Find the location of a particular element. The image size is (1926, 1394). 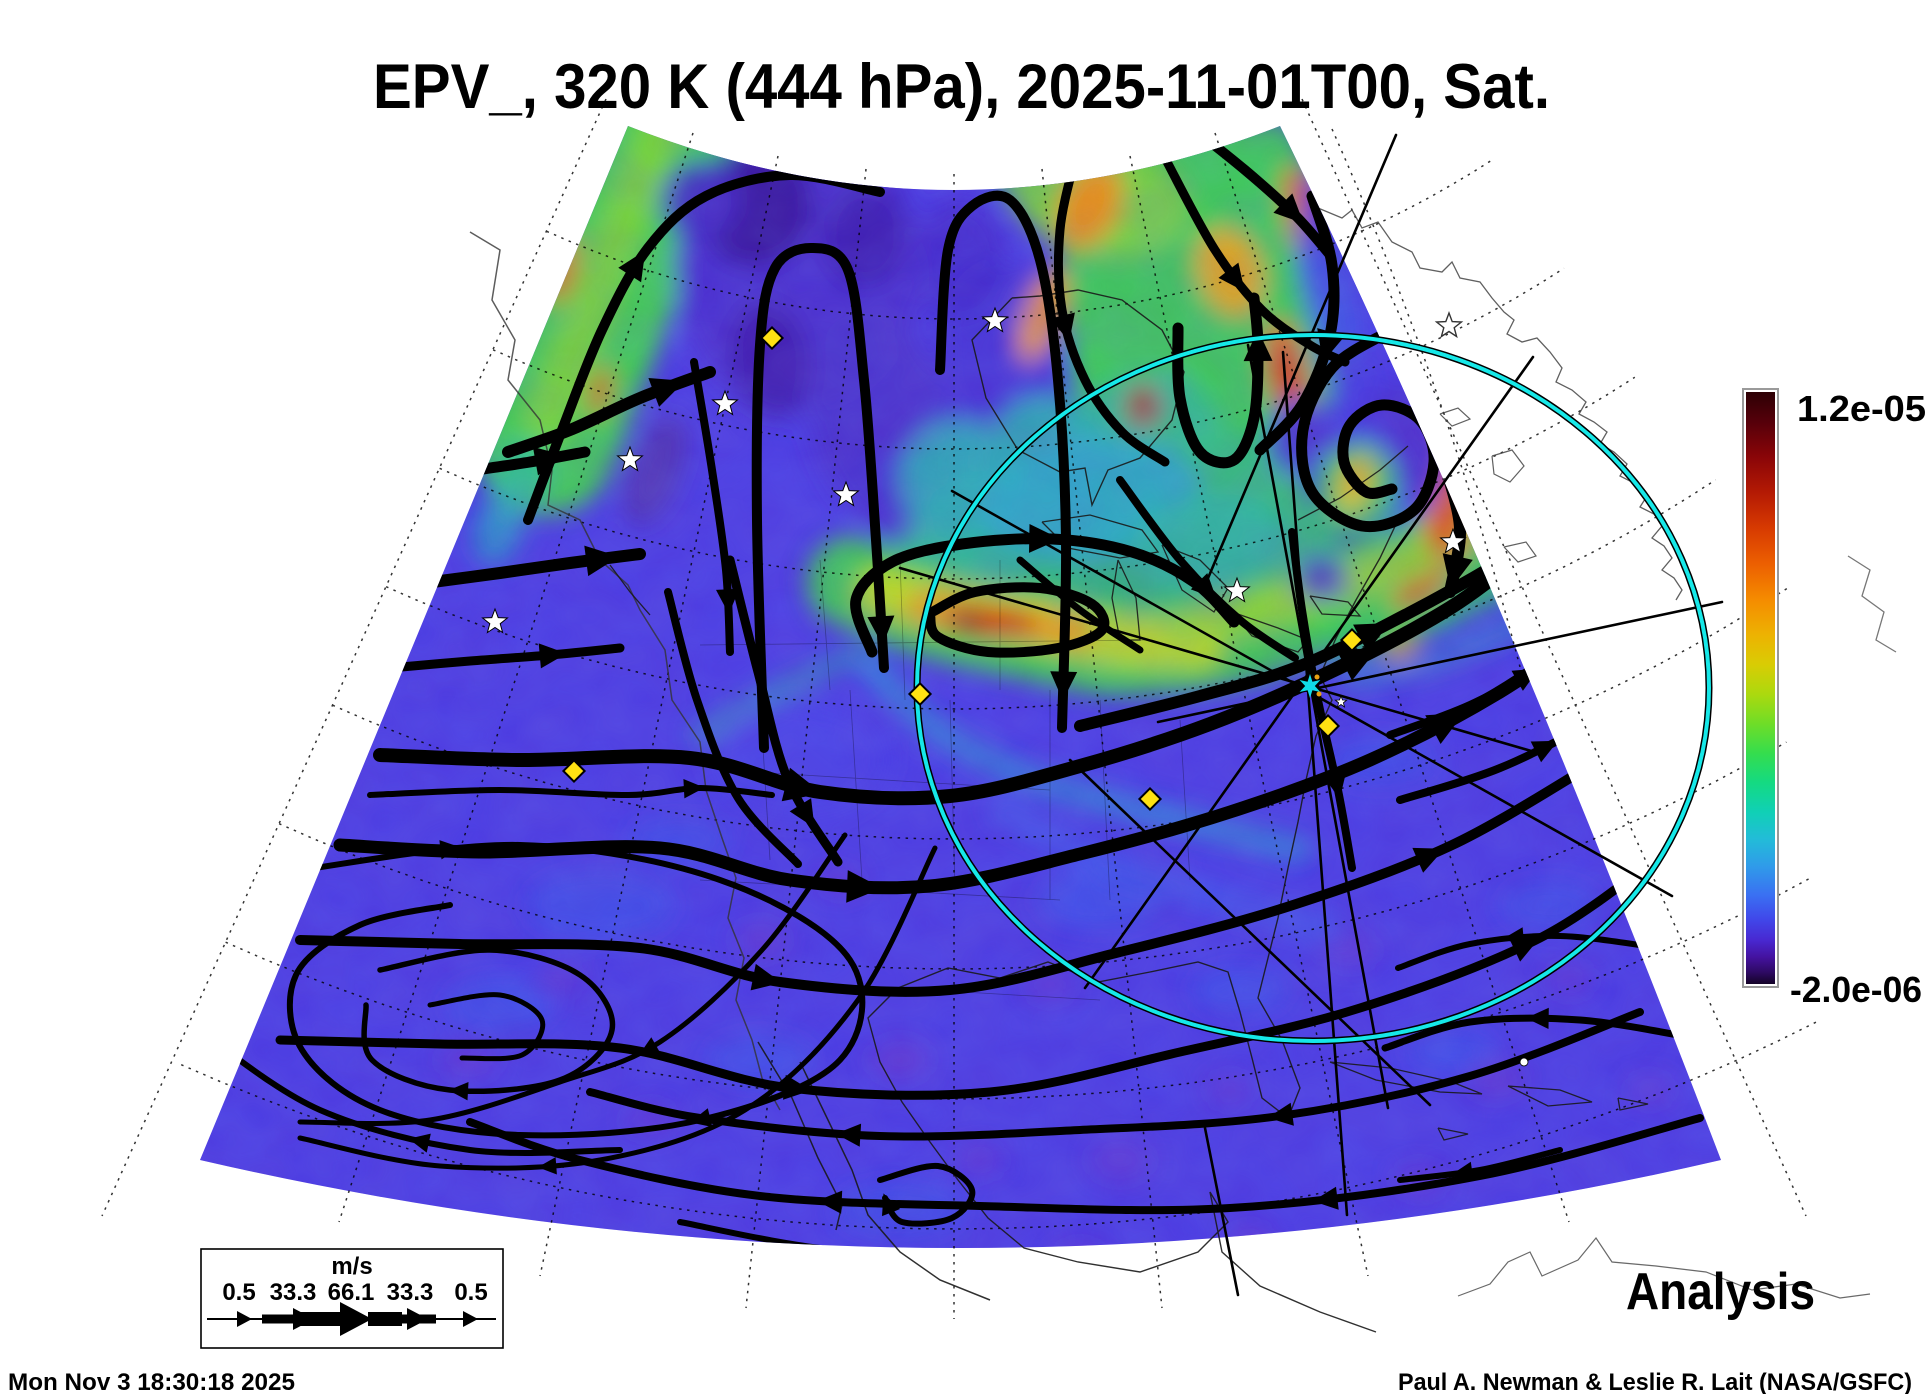

svg-text: -2.0e-06 is located at coordinates (1856, 989).